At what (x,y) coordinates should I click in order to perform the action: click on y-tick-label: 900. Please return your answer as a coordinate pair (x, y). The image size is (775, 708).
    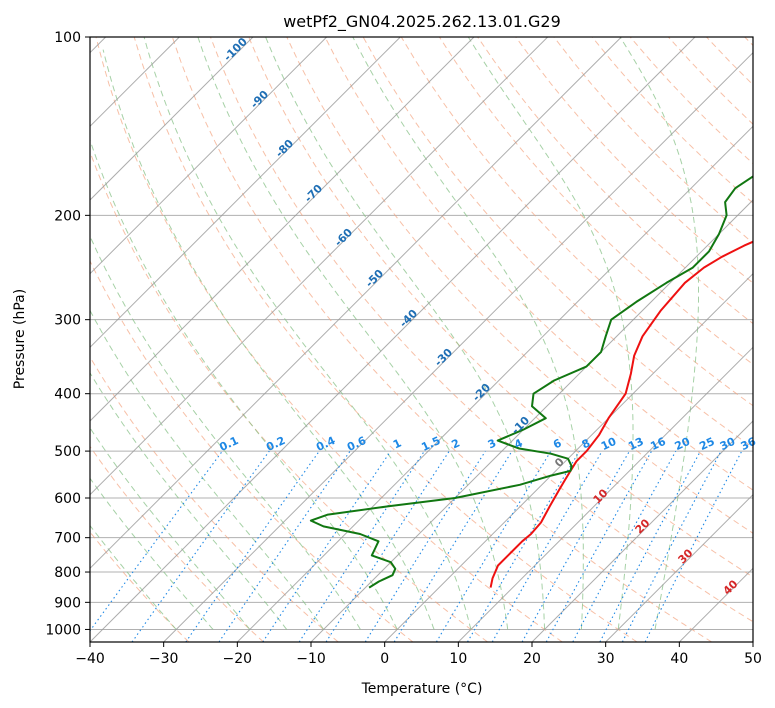
    Looking at the image, I should click on (67, 603).